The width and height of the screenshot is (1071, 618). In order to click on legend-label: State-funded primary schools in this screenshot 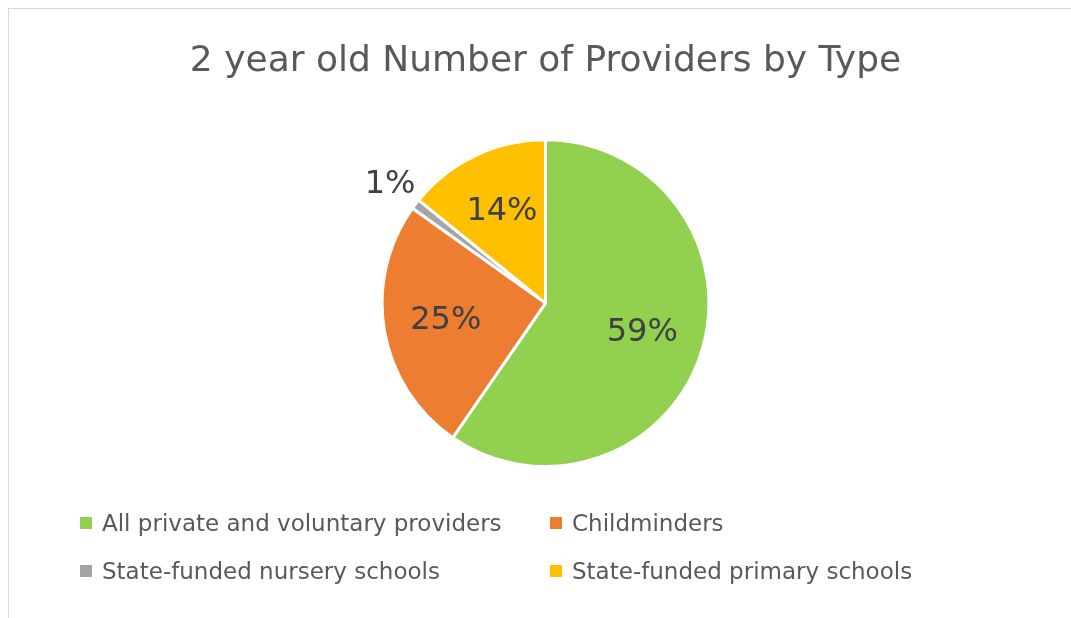, I will do `click(742, 571)`.